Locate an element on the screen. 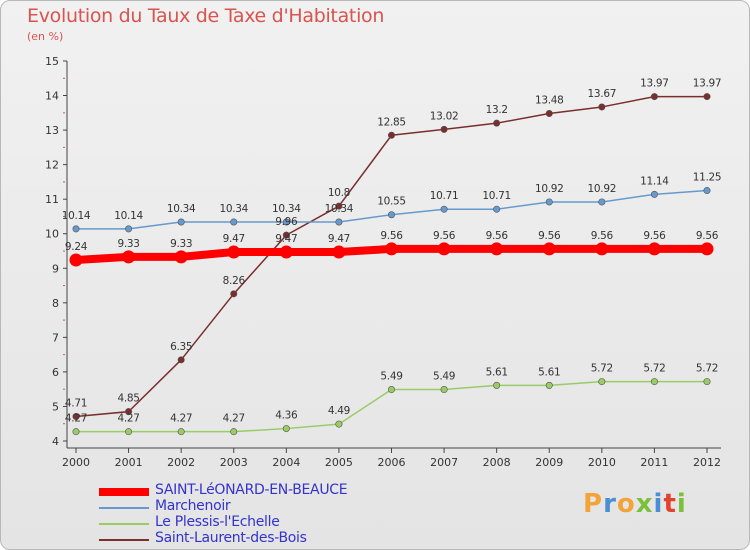 The image size is (750, 550). legend-swatch-marchenoir is located at coordinates (124, 508).